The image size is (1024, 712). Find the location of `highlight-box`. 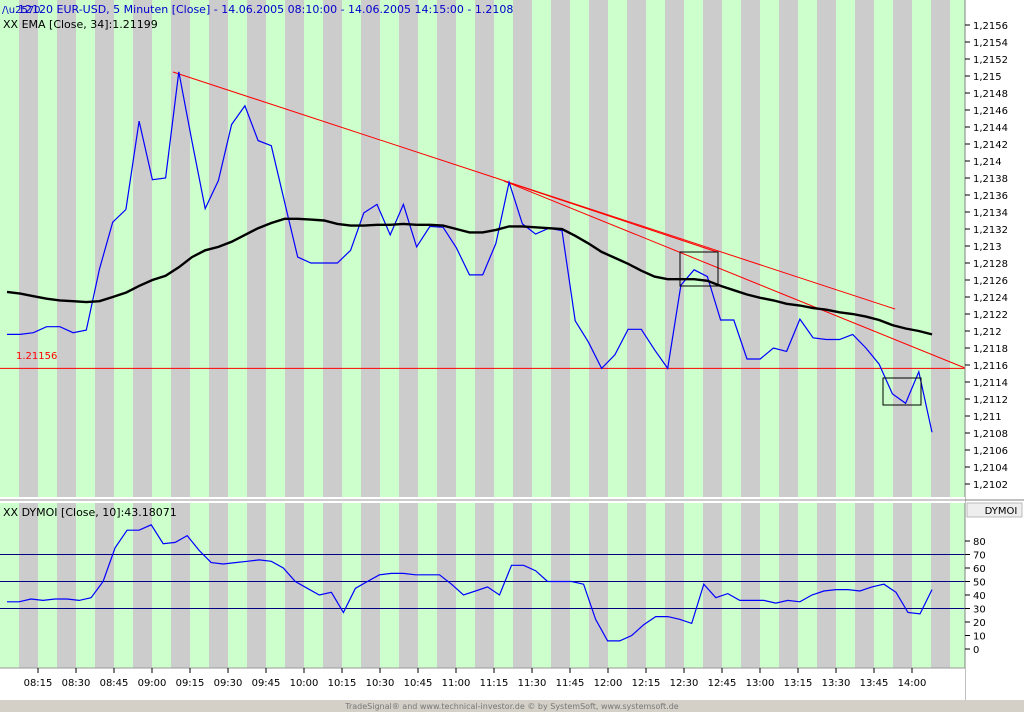

highlight-box is located at coordinates (902, 391).